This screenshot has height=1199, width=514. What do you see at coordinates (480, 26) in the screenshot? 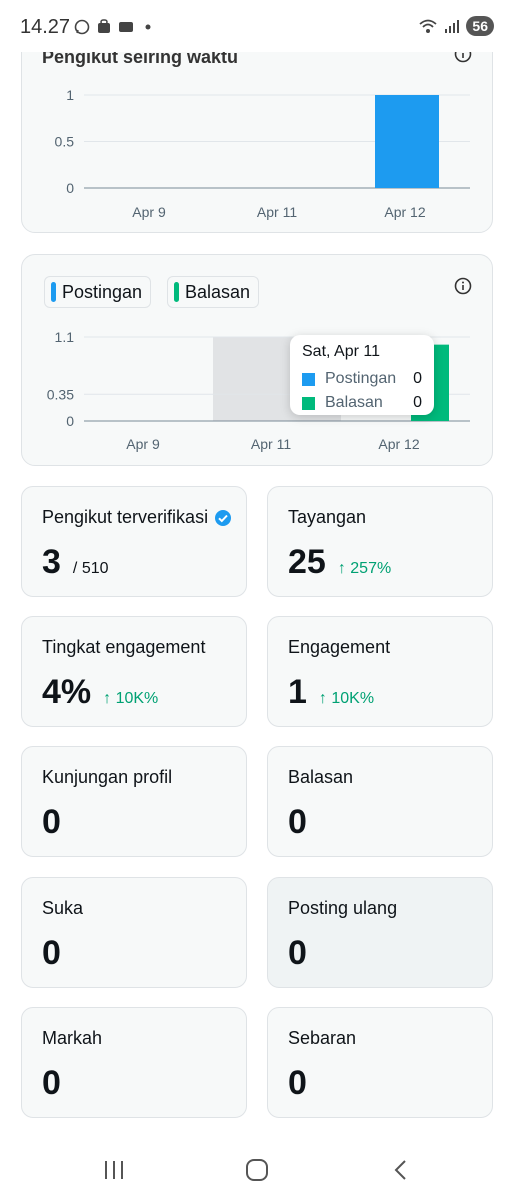
I see `battery-indicator: 56` at bounding box center [480, 26].